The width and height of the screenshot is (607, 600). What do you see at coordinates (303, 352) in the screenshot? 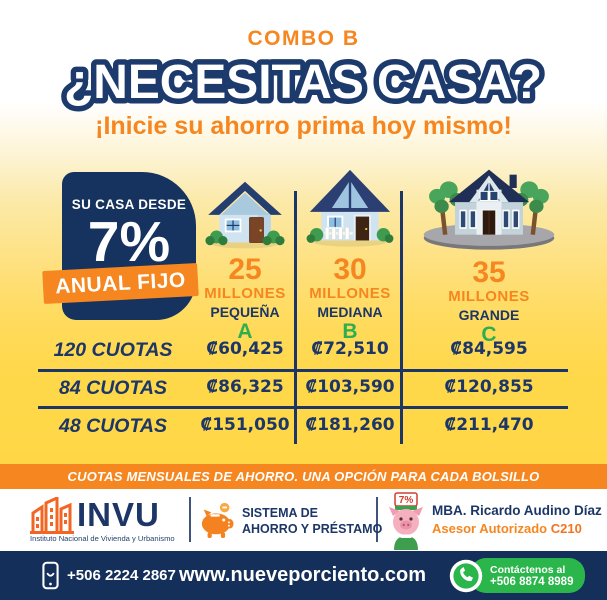
I see `table-row: 120 CUOTAS ₡60,425 ₡72,510 ₡84,595` at bounding box center [303, 352].